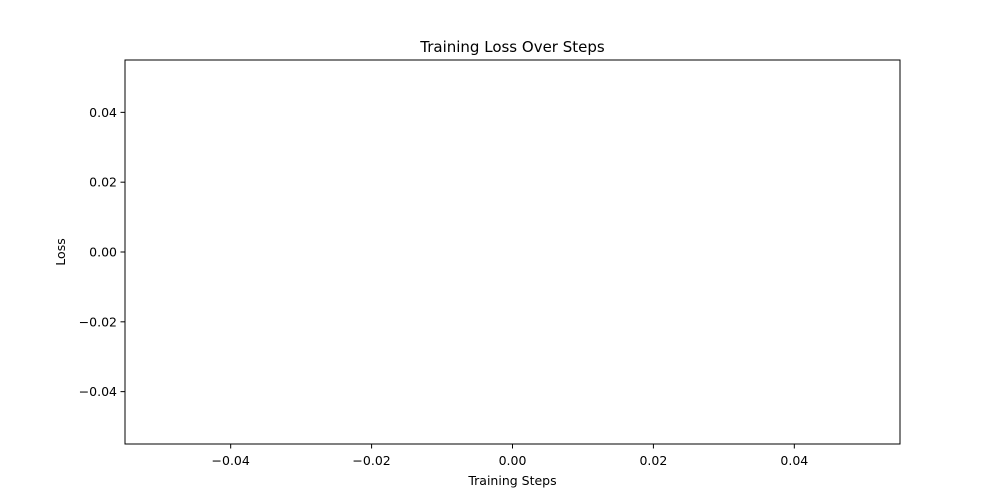  Describe the element at coordinates (653, 460) in the screenshot. I see `x-tick-label: 0.02` at that location.